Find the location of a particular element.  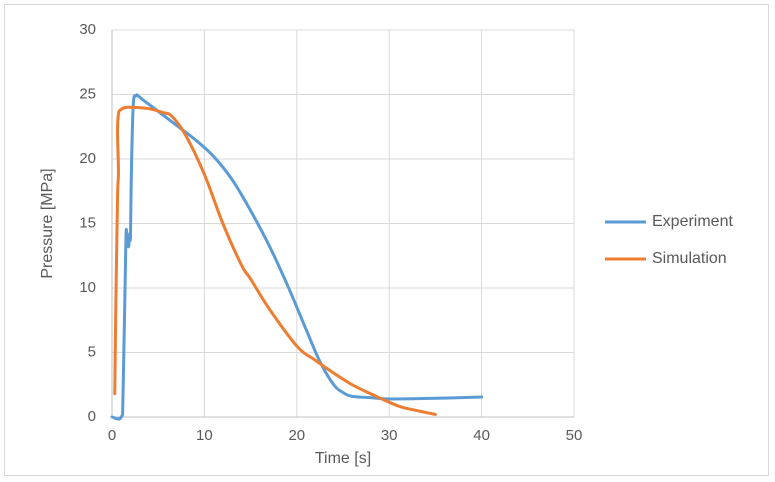

y-axis-title: Pressure [MPa] is located at coordinates (47, 223).